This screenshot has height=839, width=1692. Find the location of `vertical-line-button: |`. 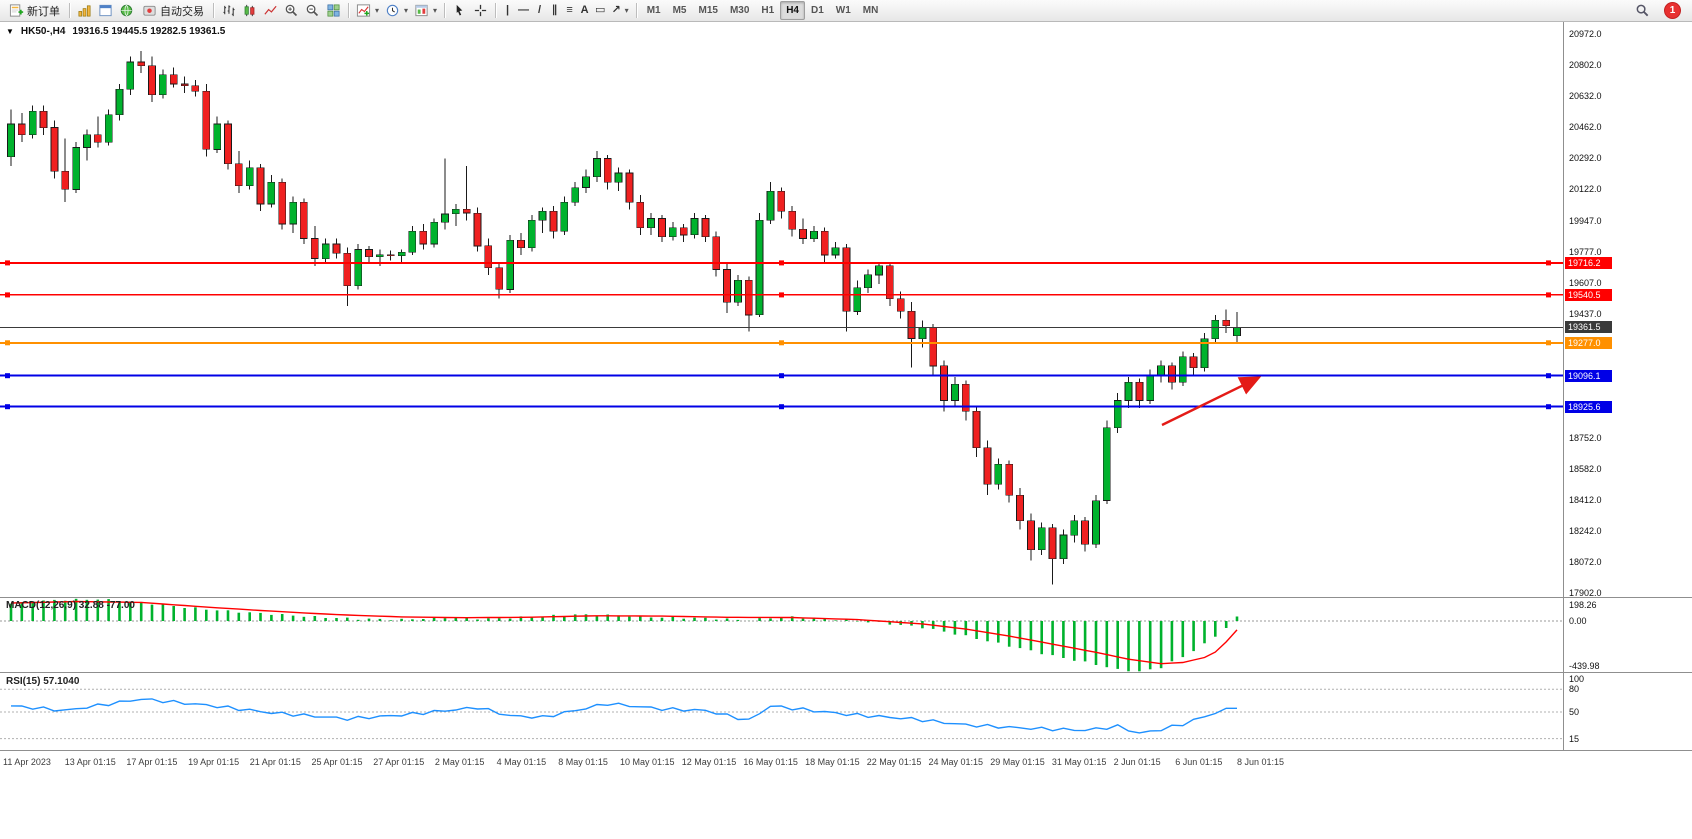

vertical-line-button: | is located at coordinates (507, 10).